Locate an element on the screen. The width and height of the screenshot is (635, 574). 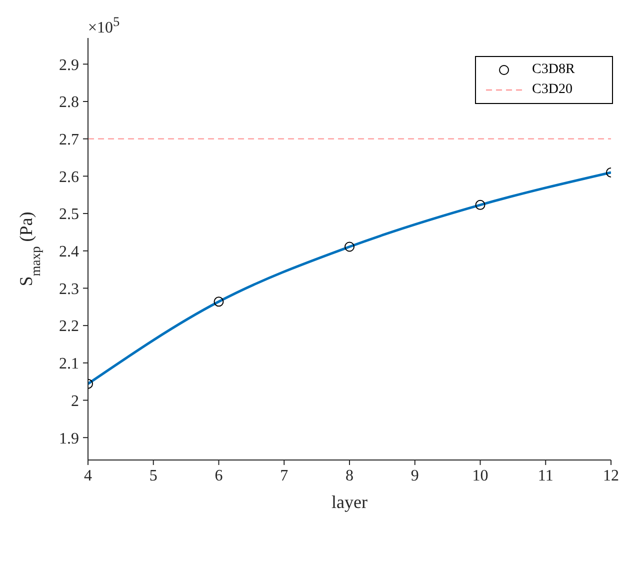
y-tick-label: 2.7 is located at coordinates (69, 140).